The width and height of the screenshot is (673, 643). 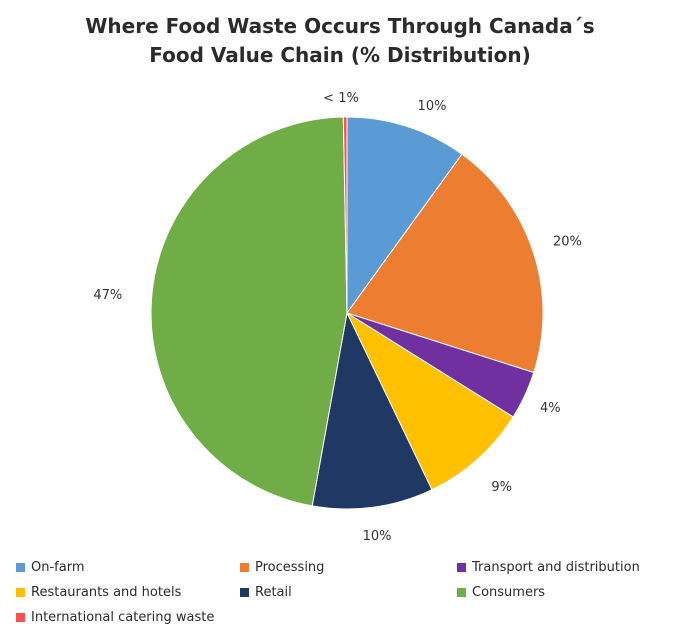 What do you see at coordinates (106, 592) in the screenshot?
I see `legend-label-restaurants-and-hotels: Restaurants and hotels` at bounding box center [106, 592].